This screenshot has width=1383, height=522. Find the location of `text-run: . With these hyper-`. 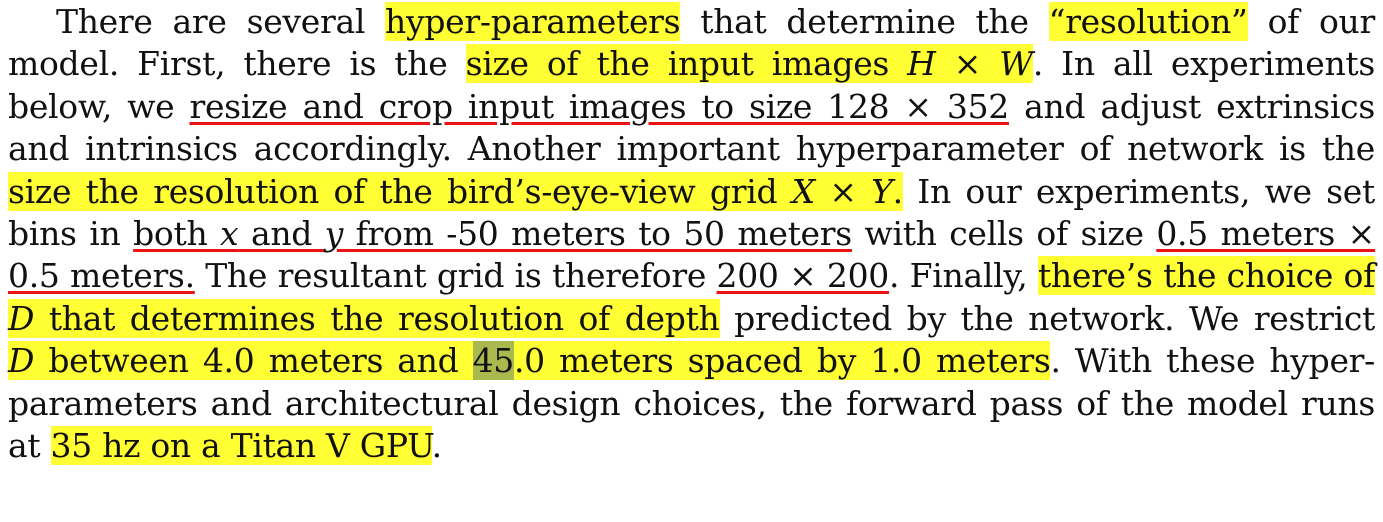

text-run: . With these hyper- is located at coordinates (1213, 361).